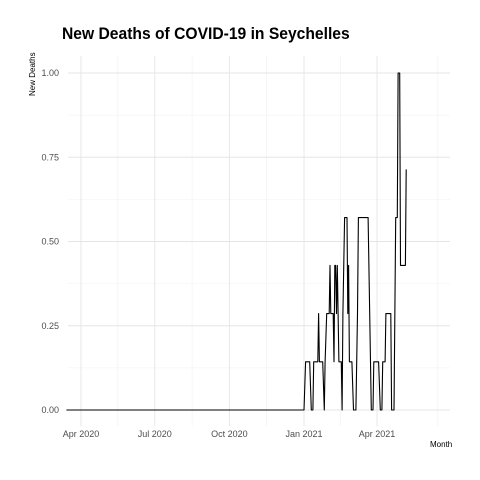  Describe the element at coordinates (155, 434) in the screenshot. I see `x-tick-label: Jul 2020` at that location.